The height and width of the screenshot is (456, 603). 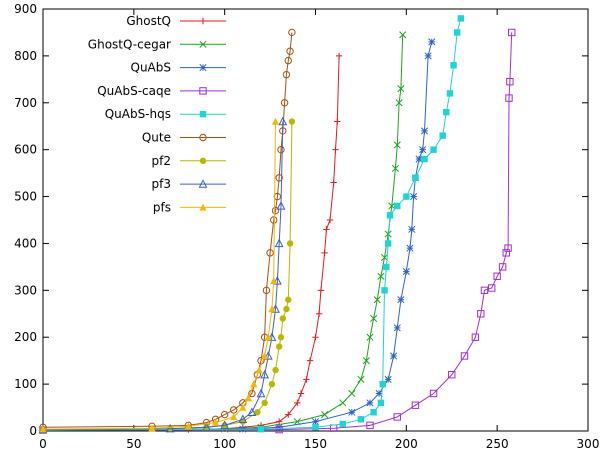 What do you see at coordinates (184, 138) in the screenshot?
I see `legend-entry: Qute` at bounding box center [184, 138].